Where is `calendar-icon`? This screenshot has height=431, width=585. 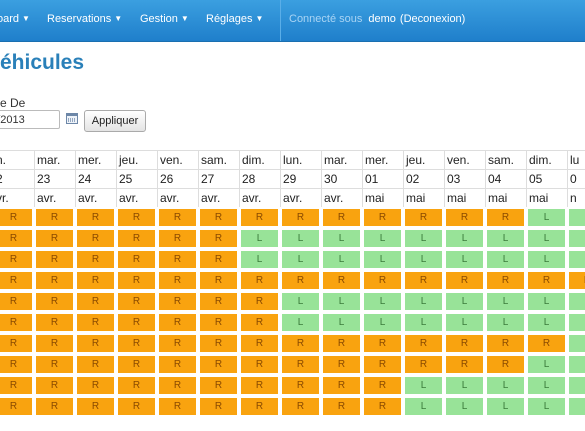 calendar-icon is located at coordinates (72, 118).